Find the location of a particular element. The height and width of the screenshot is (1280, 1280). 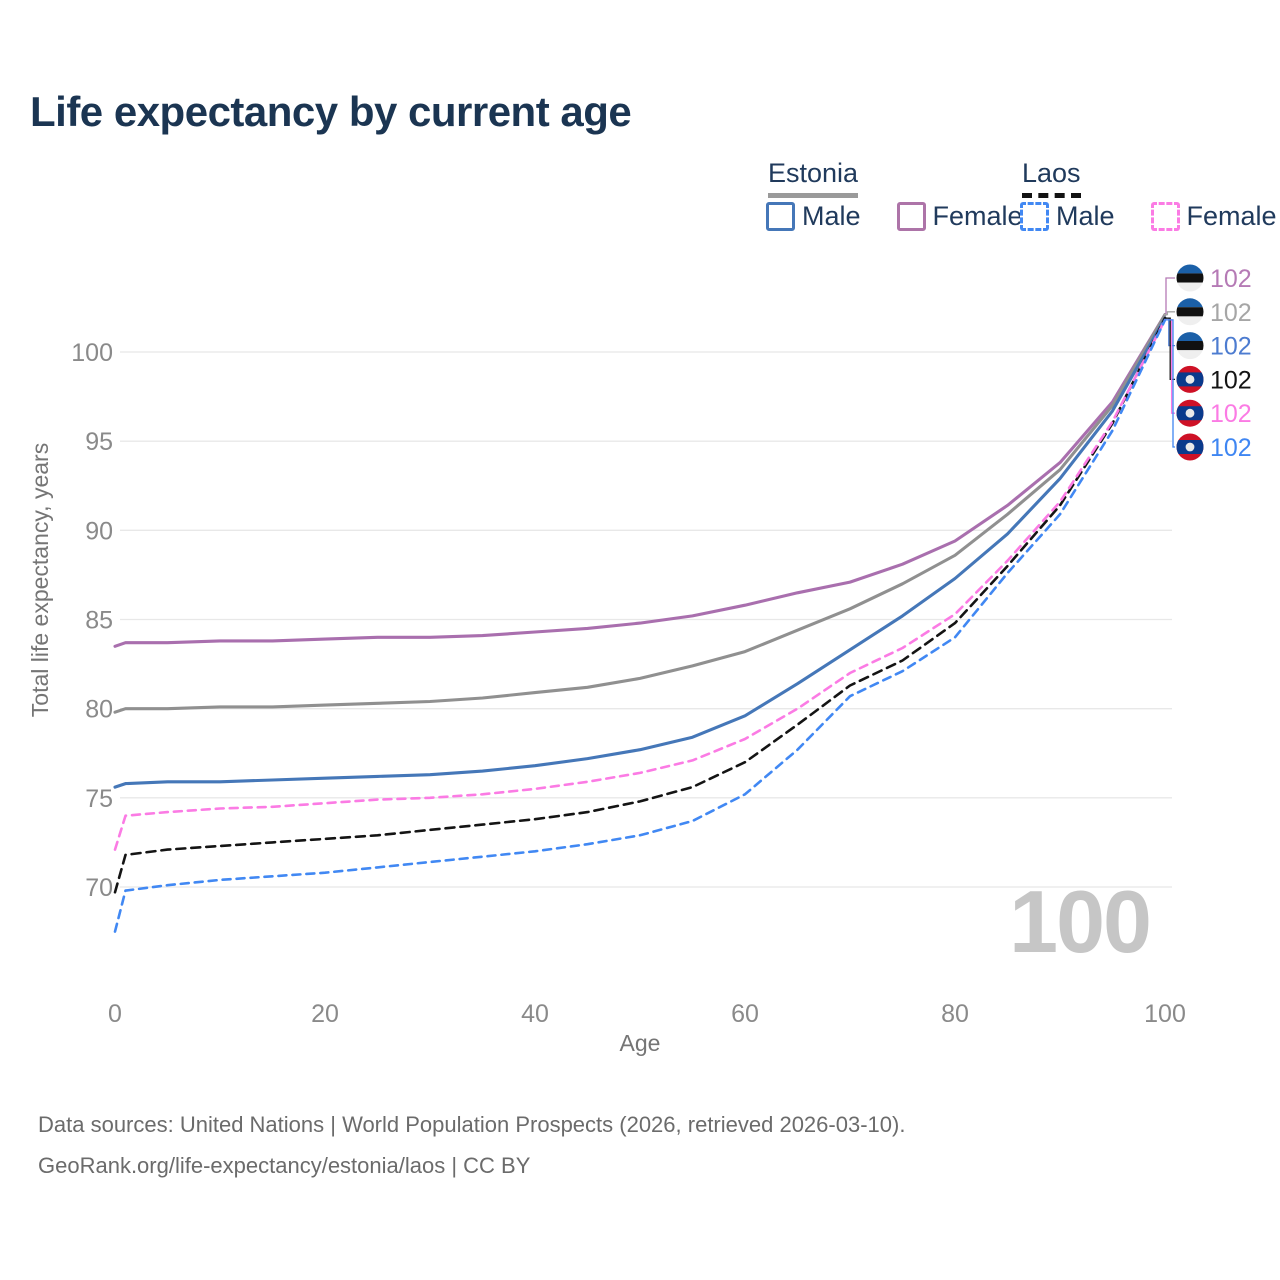

legend-group-laos: Laos is located at coordinates (1051, 178).